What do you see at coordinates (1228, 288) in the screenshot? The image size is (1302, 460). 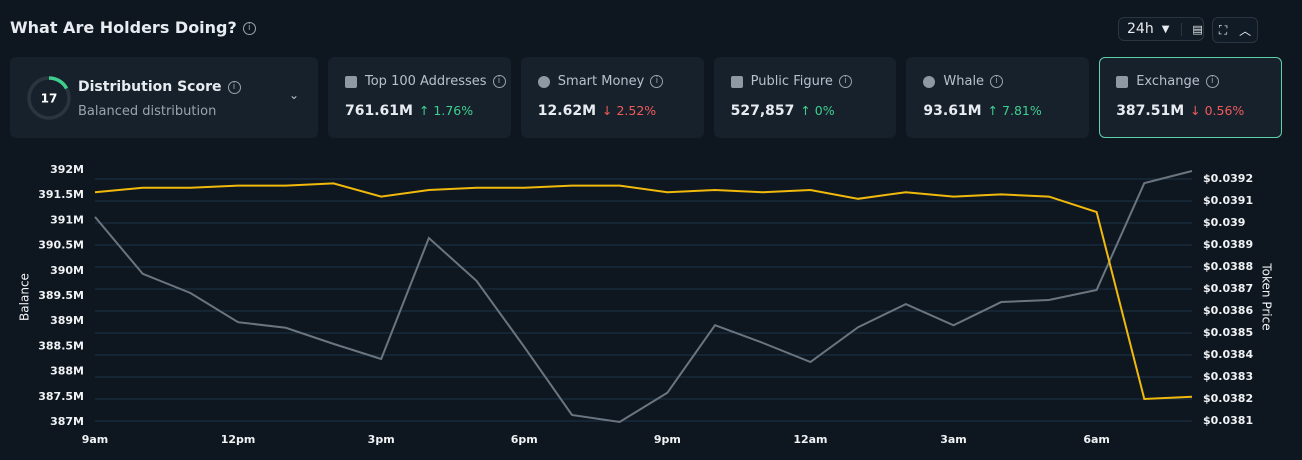 I see `y2-tick-label: $0.0387` at bounding box center [1228, 288].